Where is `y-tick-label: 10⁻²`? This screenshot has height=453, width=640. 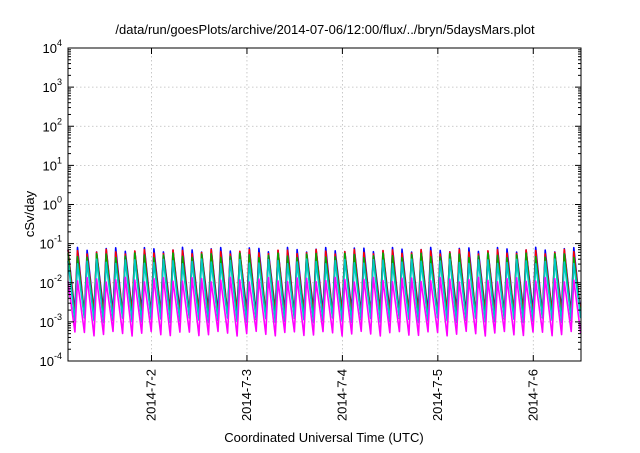 y-tick-label: 10⁻² is located at coordinates (51, 282).